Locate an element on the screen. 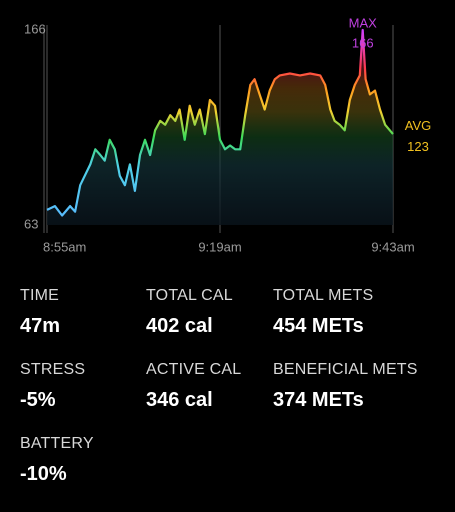 The width and height of the screenshot is (455, 512). stat-value: 454 METs is located at coordinates (318, 326).